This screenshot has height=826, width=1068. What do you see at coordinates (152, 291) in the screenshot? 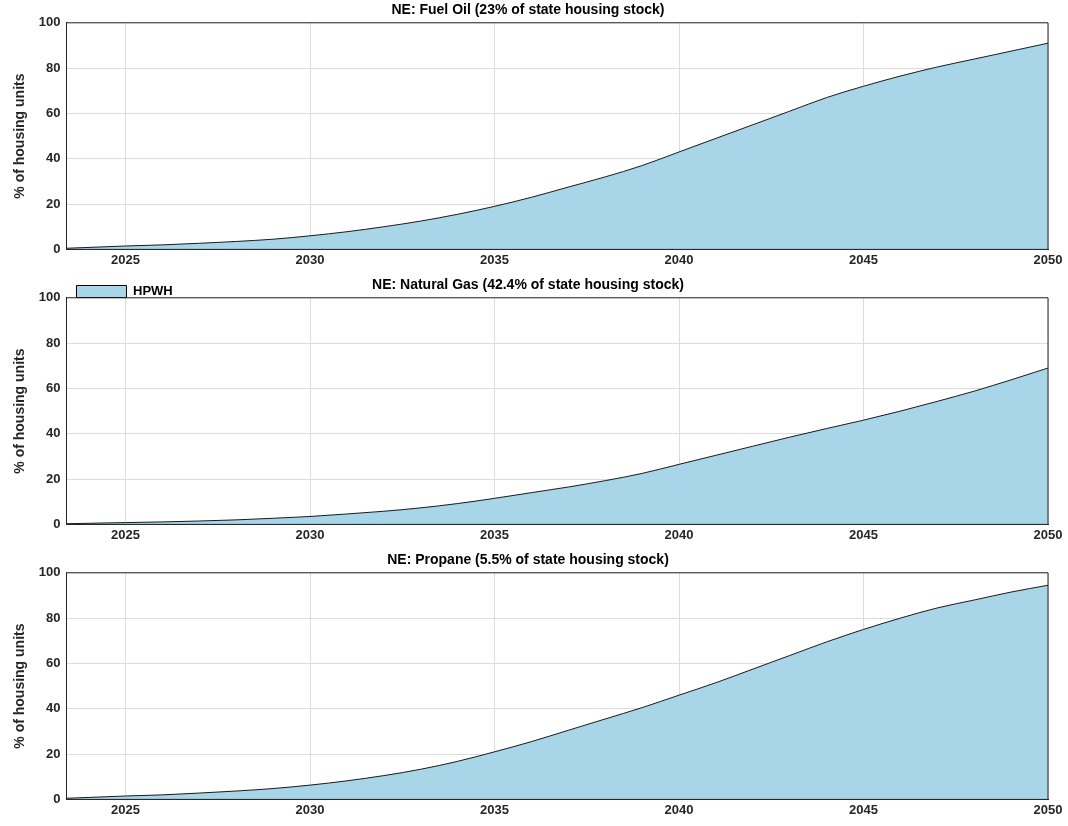
I see `legend-label: HPWH` at bounding box center [152, 291].